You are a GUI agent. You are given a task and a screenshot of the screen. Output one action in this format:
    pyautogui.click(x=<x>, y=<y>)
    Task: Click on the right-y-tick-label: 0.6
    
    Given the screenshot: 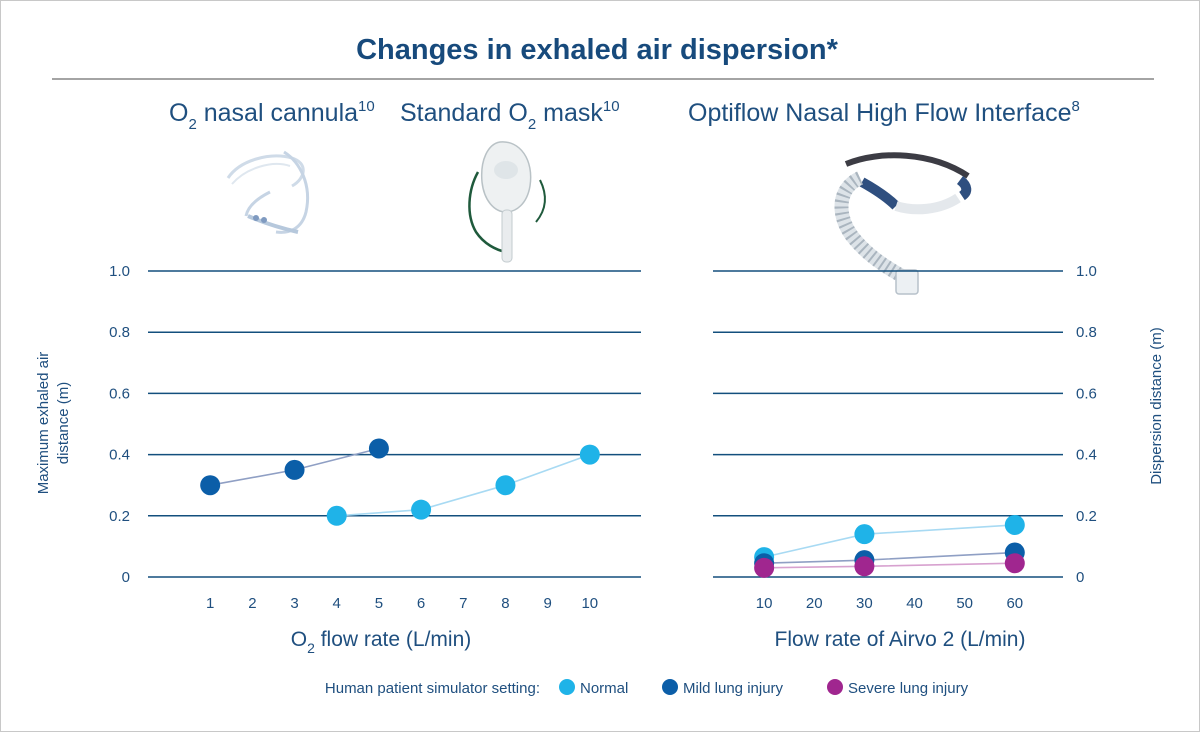 What is the action you would take?
    pyautogui.click(x=1086, y=393)
    